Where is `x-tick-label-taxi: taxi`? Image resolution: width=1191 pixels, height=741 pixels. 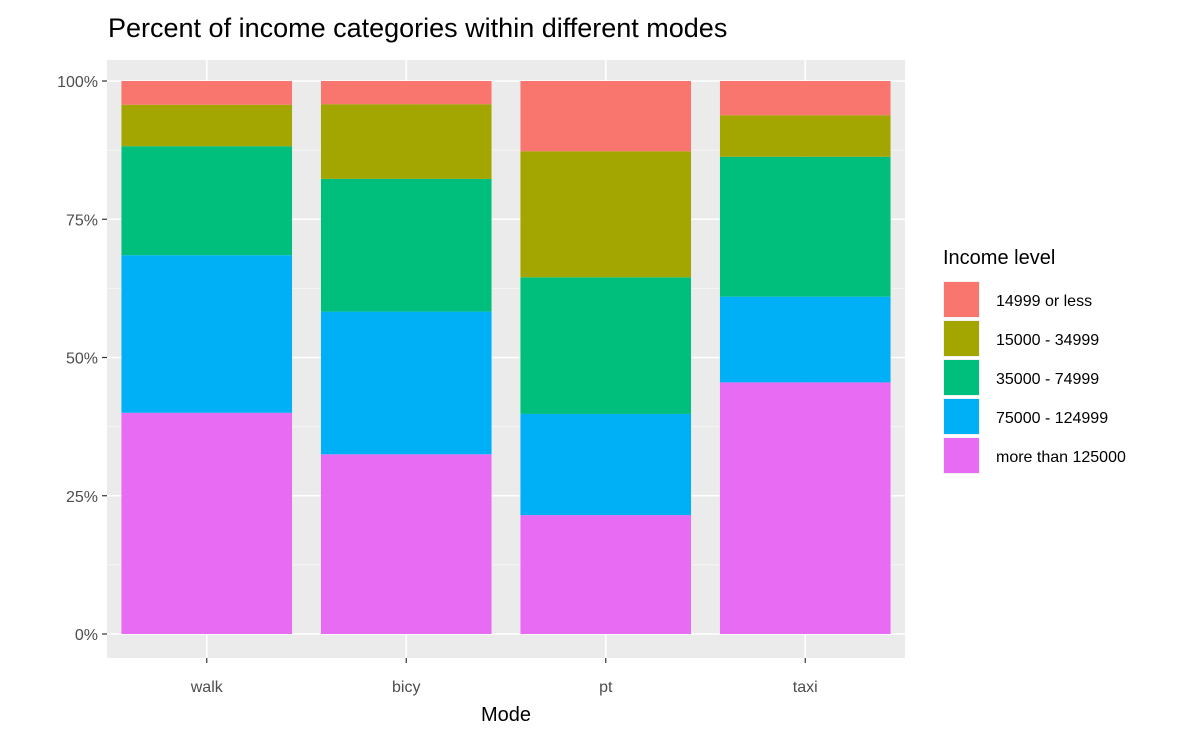 x-tick-label-taxi: taxi is located at coordinates (805, 687).